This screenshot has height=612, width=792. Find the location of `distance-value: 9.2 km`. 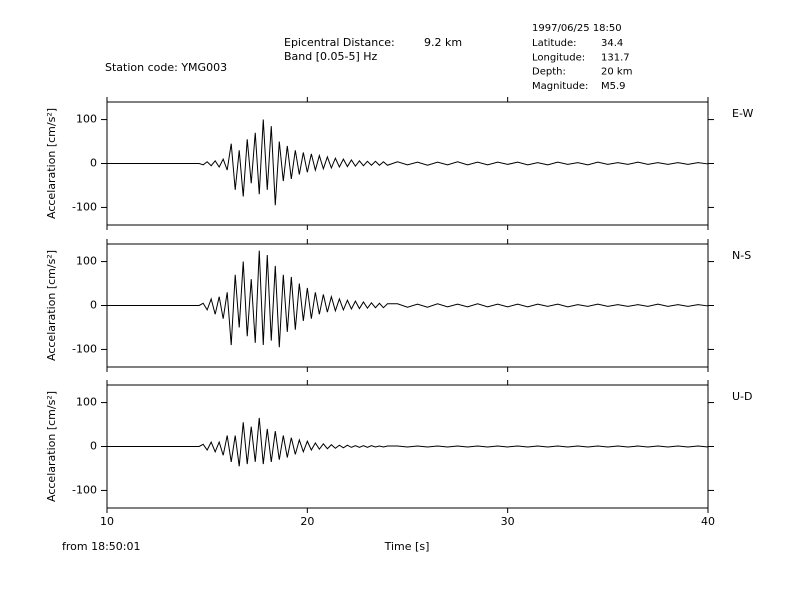

distance-value: 9.2 km is located at coordinates (443, 42).